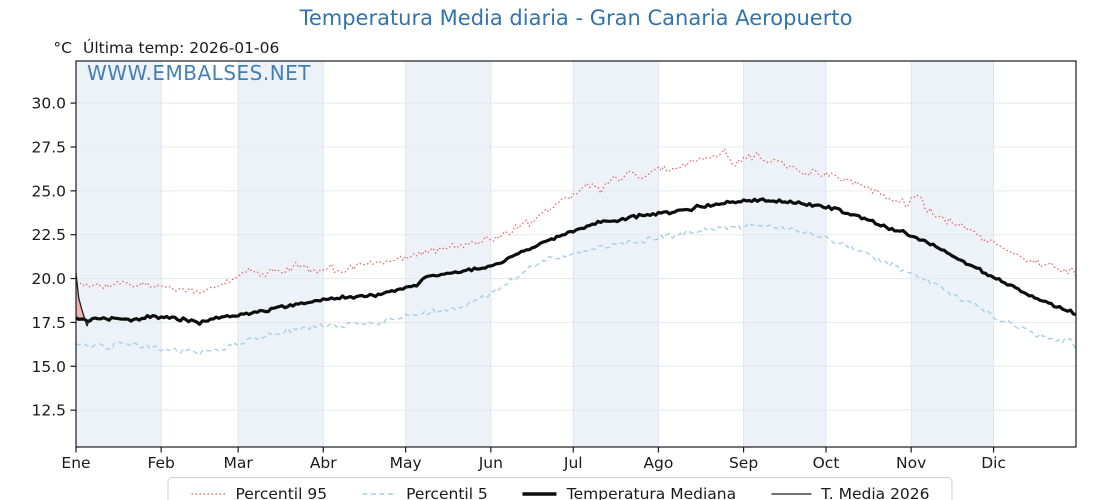 The image size is (1120, 500). Describe the element at coordinates (48, 367) in the screenshot. I see `y-tick-label: 15.0` at that location.